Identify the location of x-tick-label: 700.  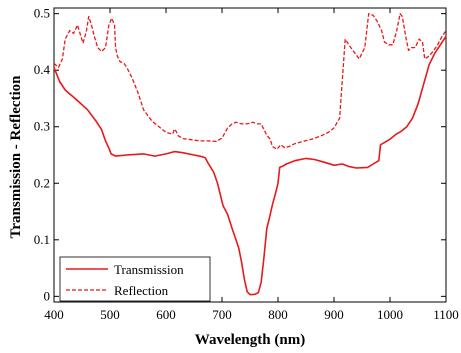
(222, 314).